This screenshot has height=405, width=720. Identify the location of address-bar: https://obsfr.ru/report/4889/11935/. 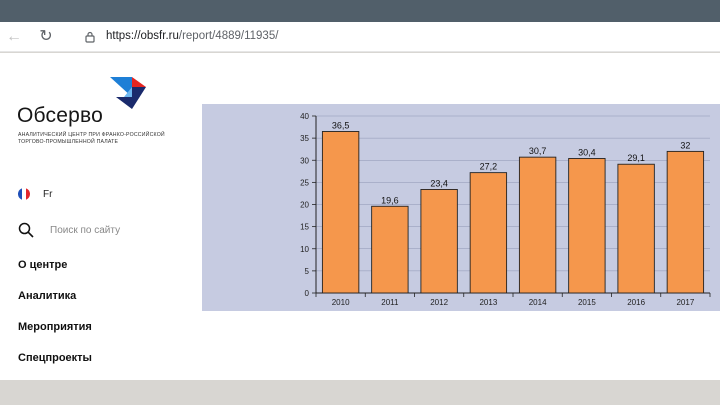
(393, 37).